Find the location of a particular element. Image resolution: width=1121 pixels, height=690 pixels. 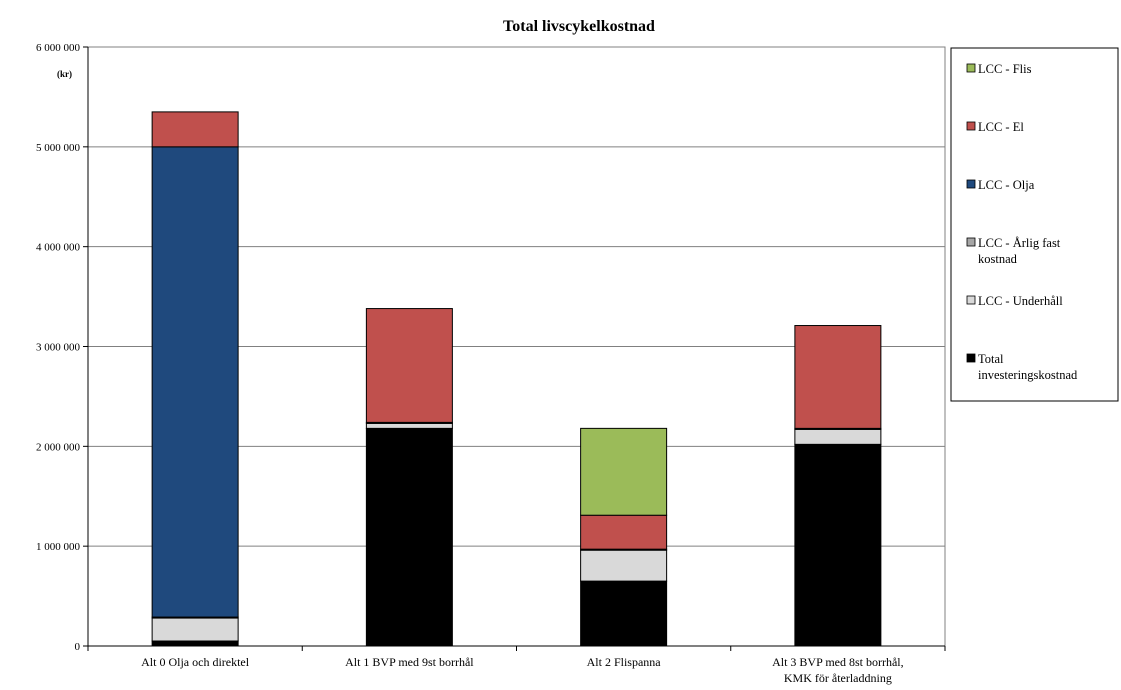

x-category-label: Alt 2 Flispanna is located at coordinates (624, 662).